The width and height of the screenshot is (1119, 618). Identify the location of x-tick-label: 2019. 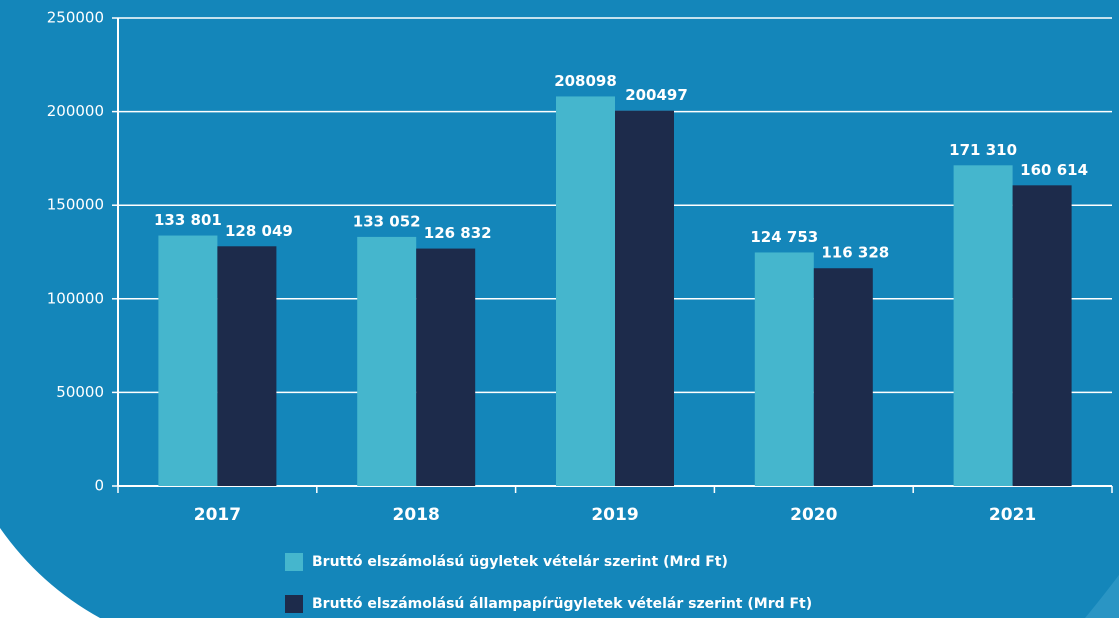
(614, 515).